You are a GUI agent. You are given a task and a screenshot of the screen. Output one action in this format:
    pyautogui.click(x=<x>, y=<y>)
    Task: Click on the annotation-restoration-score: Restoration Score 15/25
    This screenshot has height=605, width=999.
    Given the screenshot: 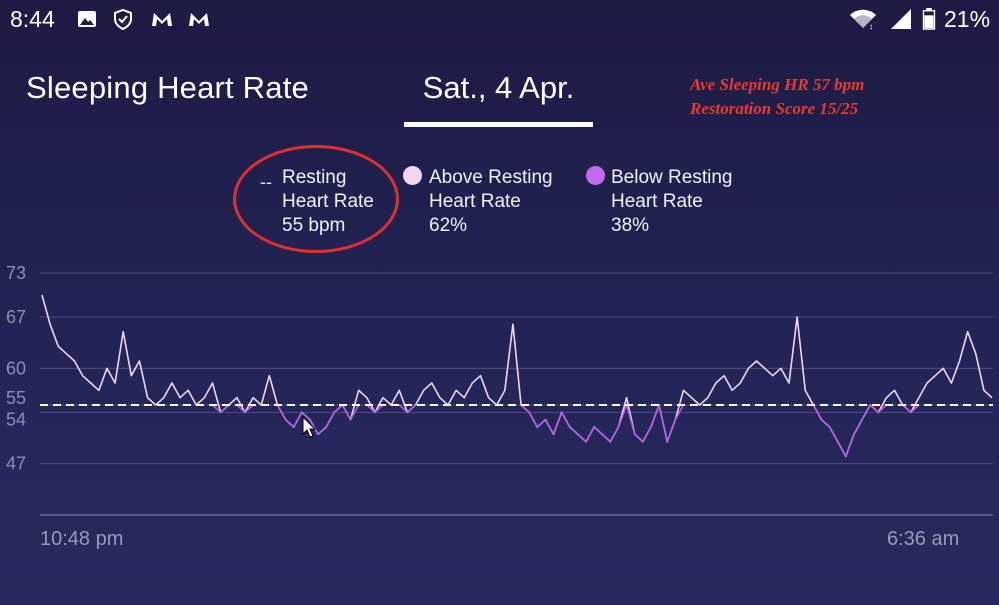 What is the action you would take?
    pyautogui.click(x=774, y=108)
    